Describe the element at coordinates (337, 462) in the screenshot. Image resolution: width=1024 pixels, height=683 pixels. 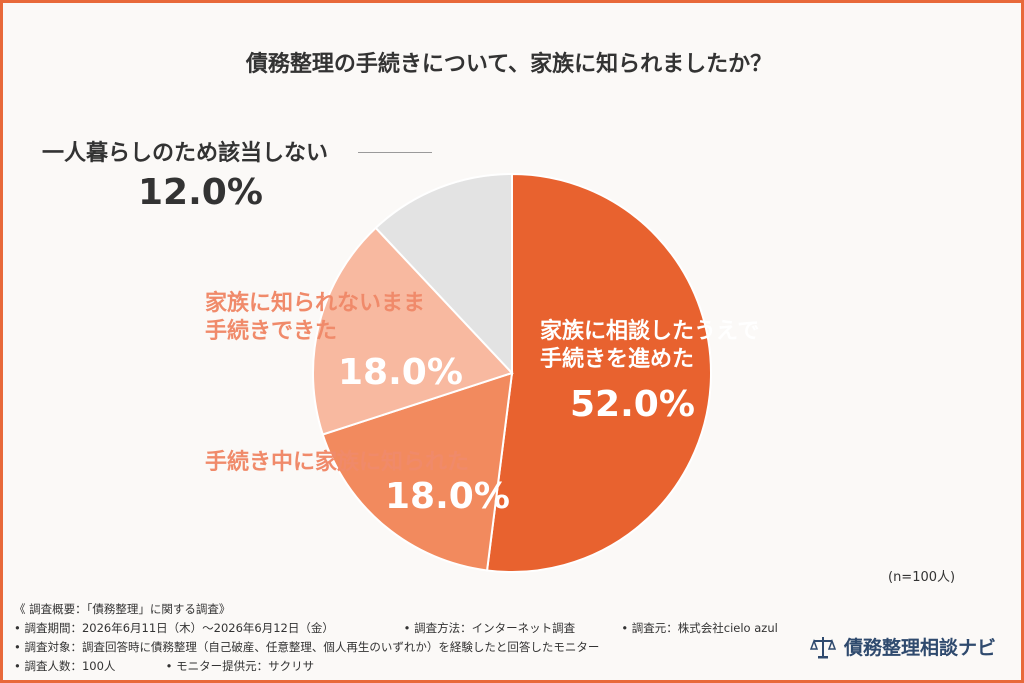
I see `slice-label-1: 手続き中に家族に知られた` at that location.